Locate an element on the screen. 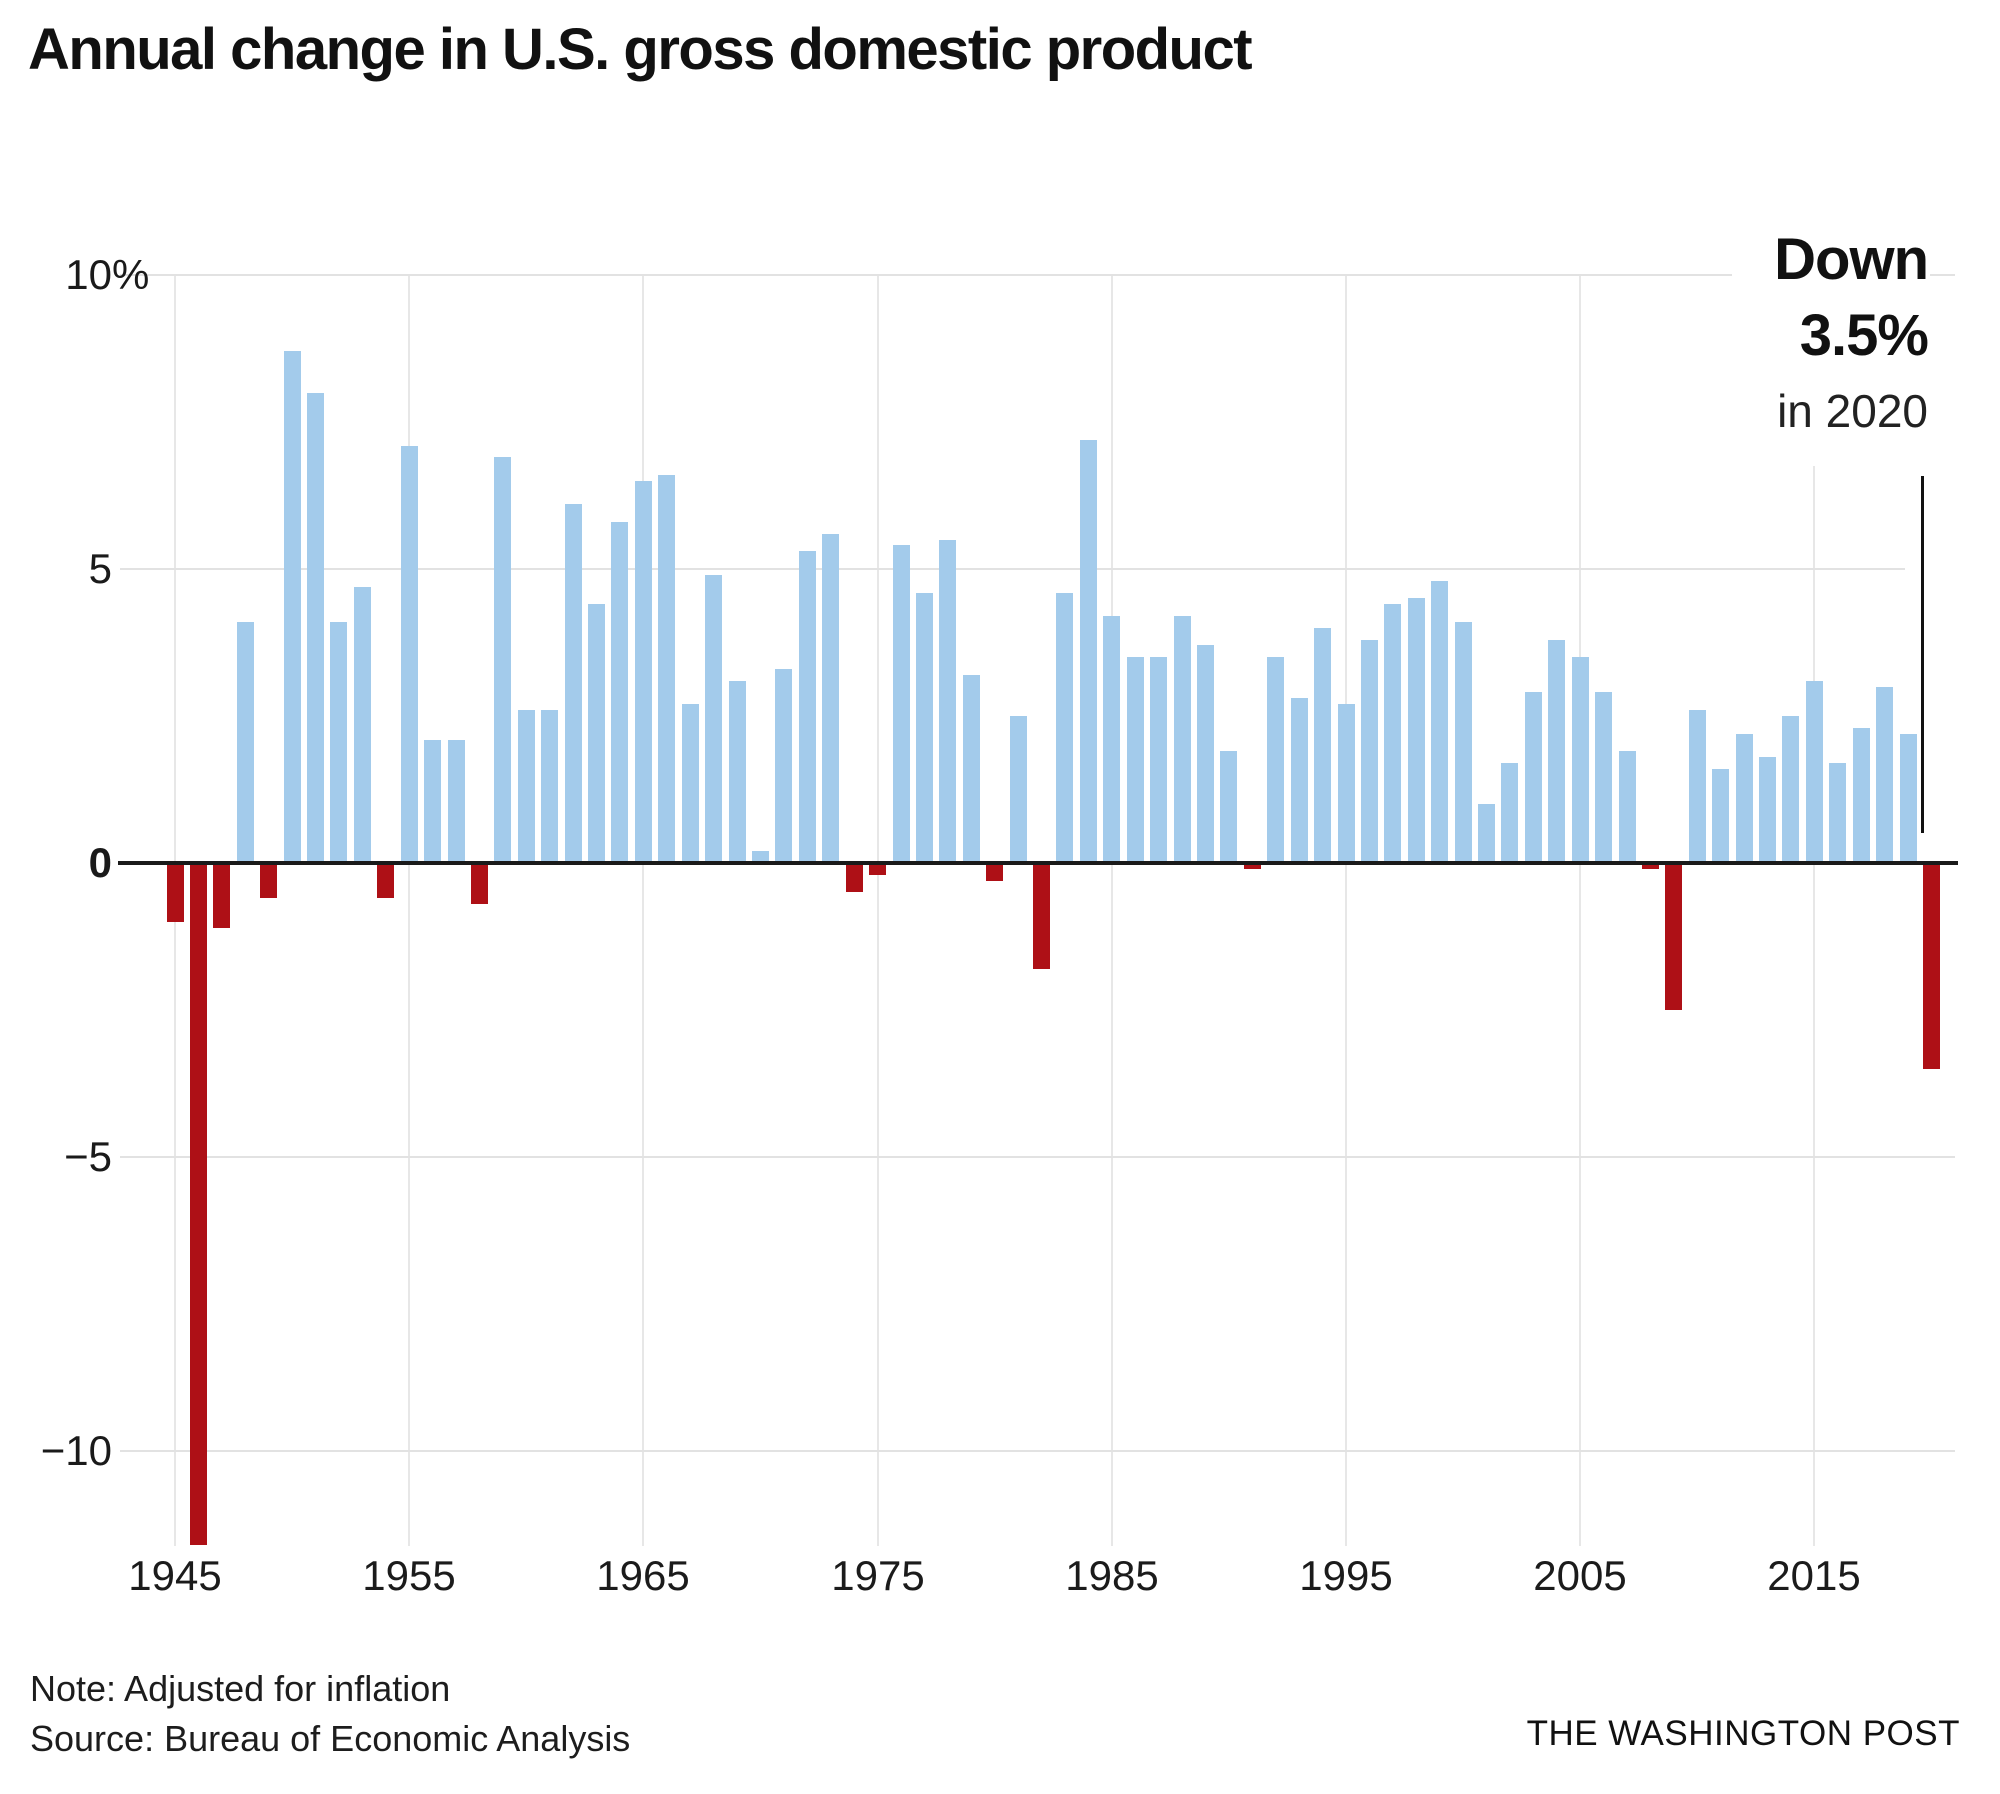  gdp-bar-2011 is located at coordinates (1720, 816).